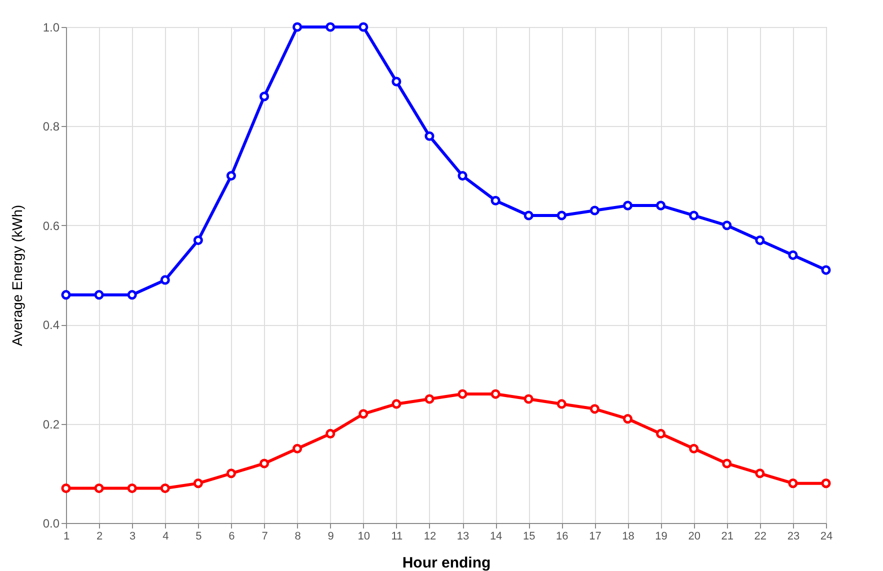 Image resolution: width=883 pixels, height=571 pixels. I want to click on x-tick-label: 1, so click(66, 536).